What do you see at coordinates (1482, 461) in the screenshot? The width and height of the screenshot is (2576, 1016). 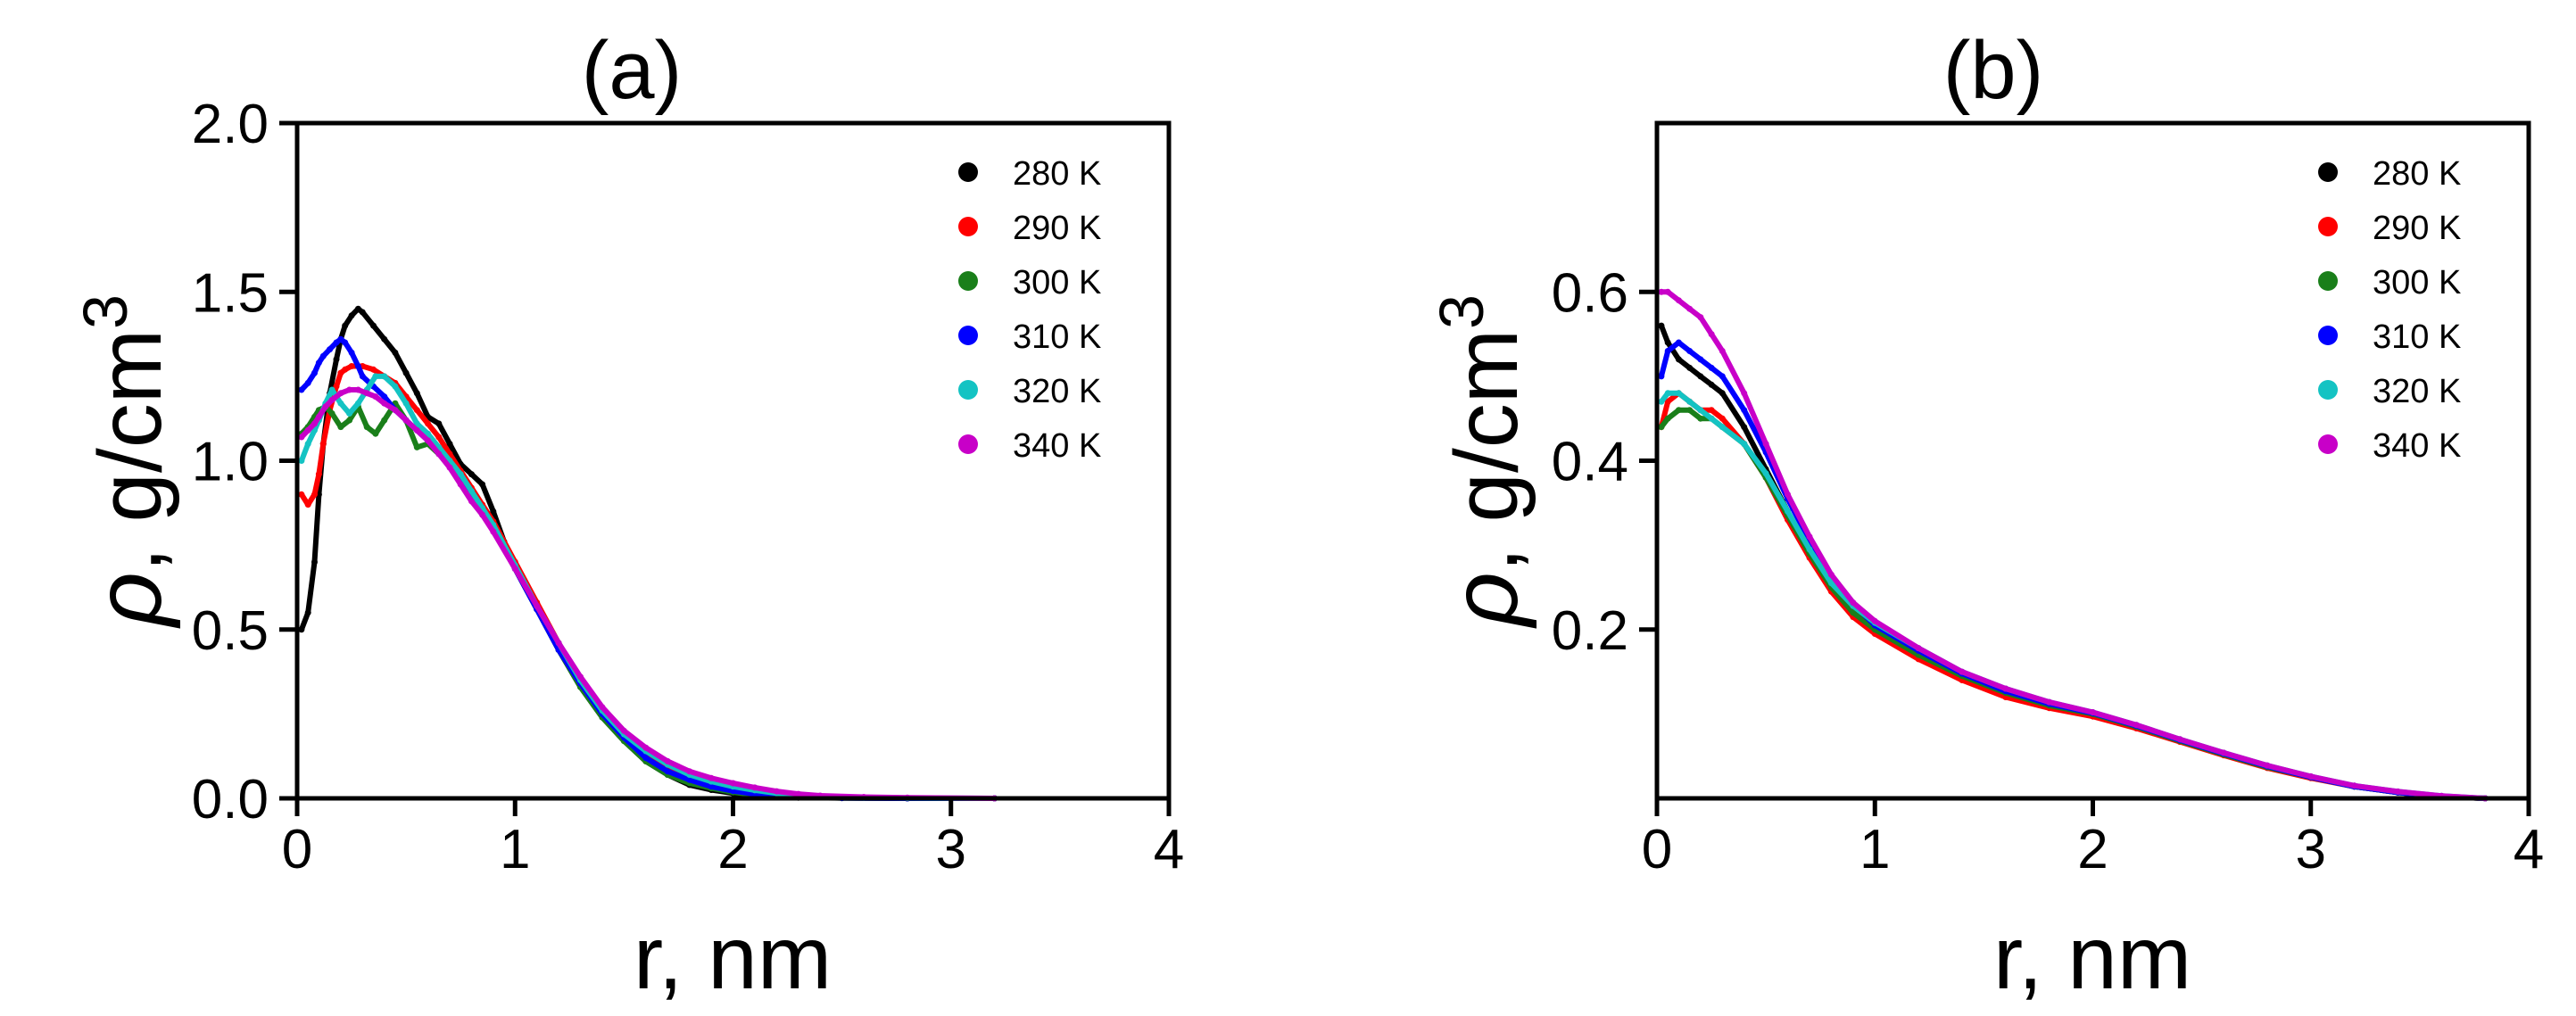 I see `panel-b-ylabel: ρ, g/cm3` at bounding box center [1482, 461].